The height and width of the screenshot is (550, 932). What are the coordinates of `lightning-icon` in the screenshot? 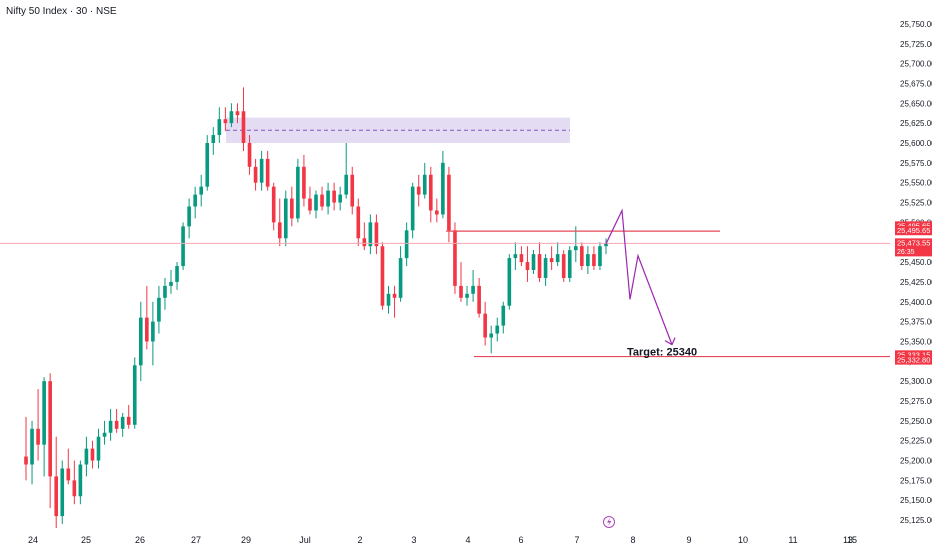 It's located at (609, 522).